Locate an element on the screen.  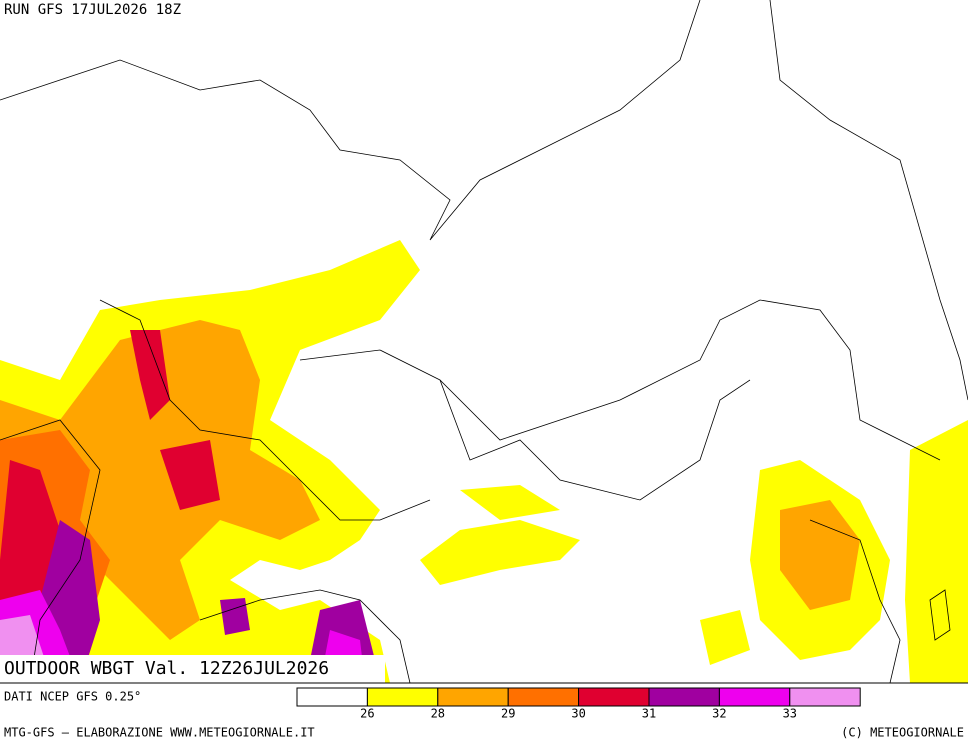
legend-tick-label: 26 is located at coordinates (367, 714).